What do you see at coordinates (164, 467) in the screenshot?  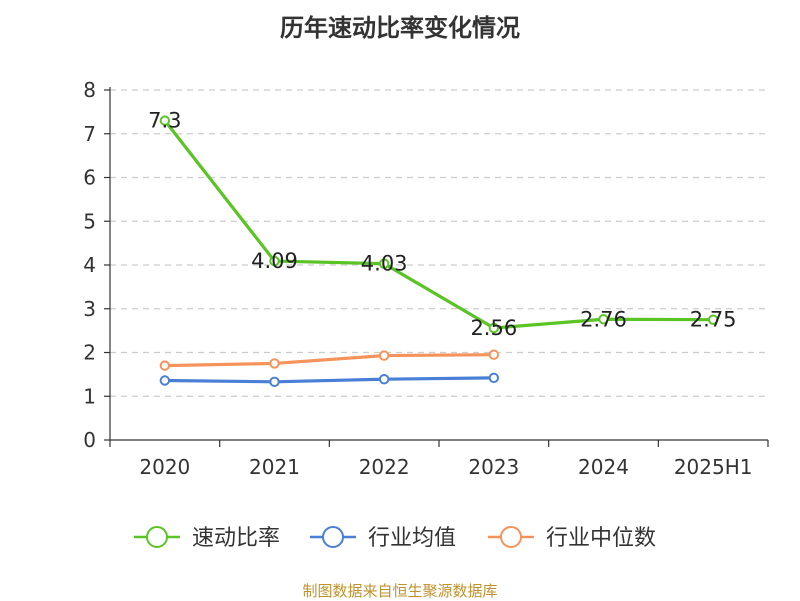 I see `x-tick-label: 2020` at bounding box center [164, 467].